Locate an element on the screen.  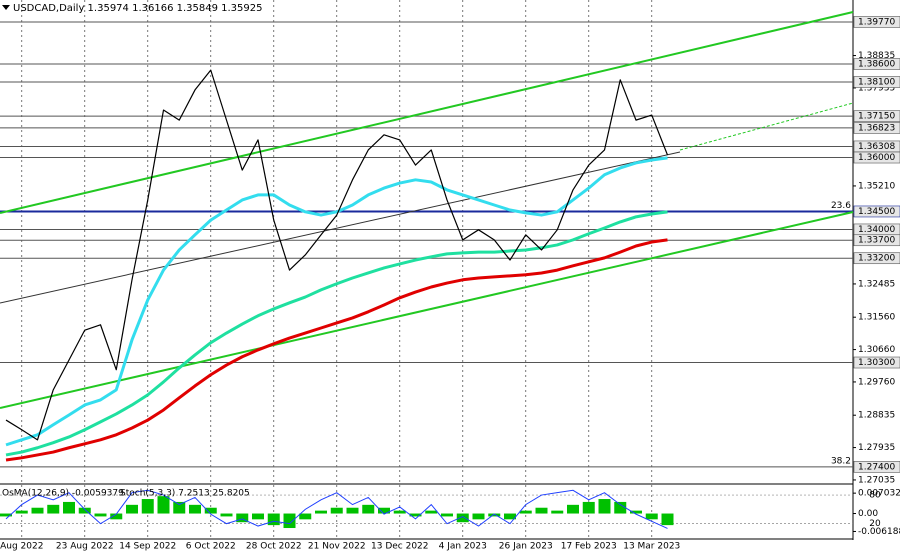
menu-arrow is located at coordinates (6, 7).